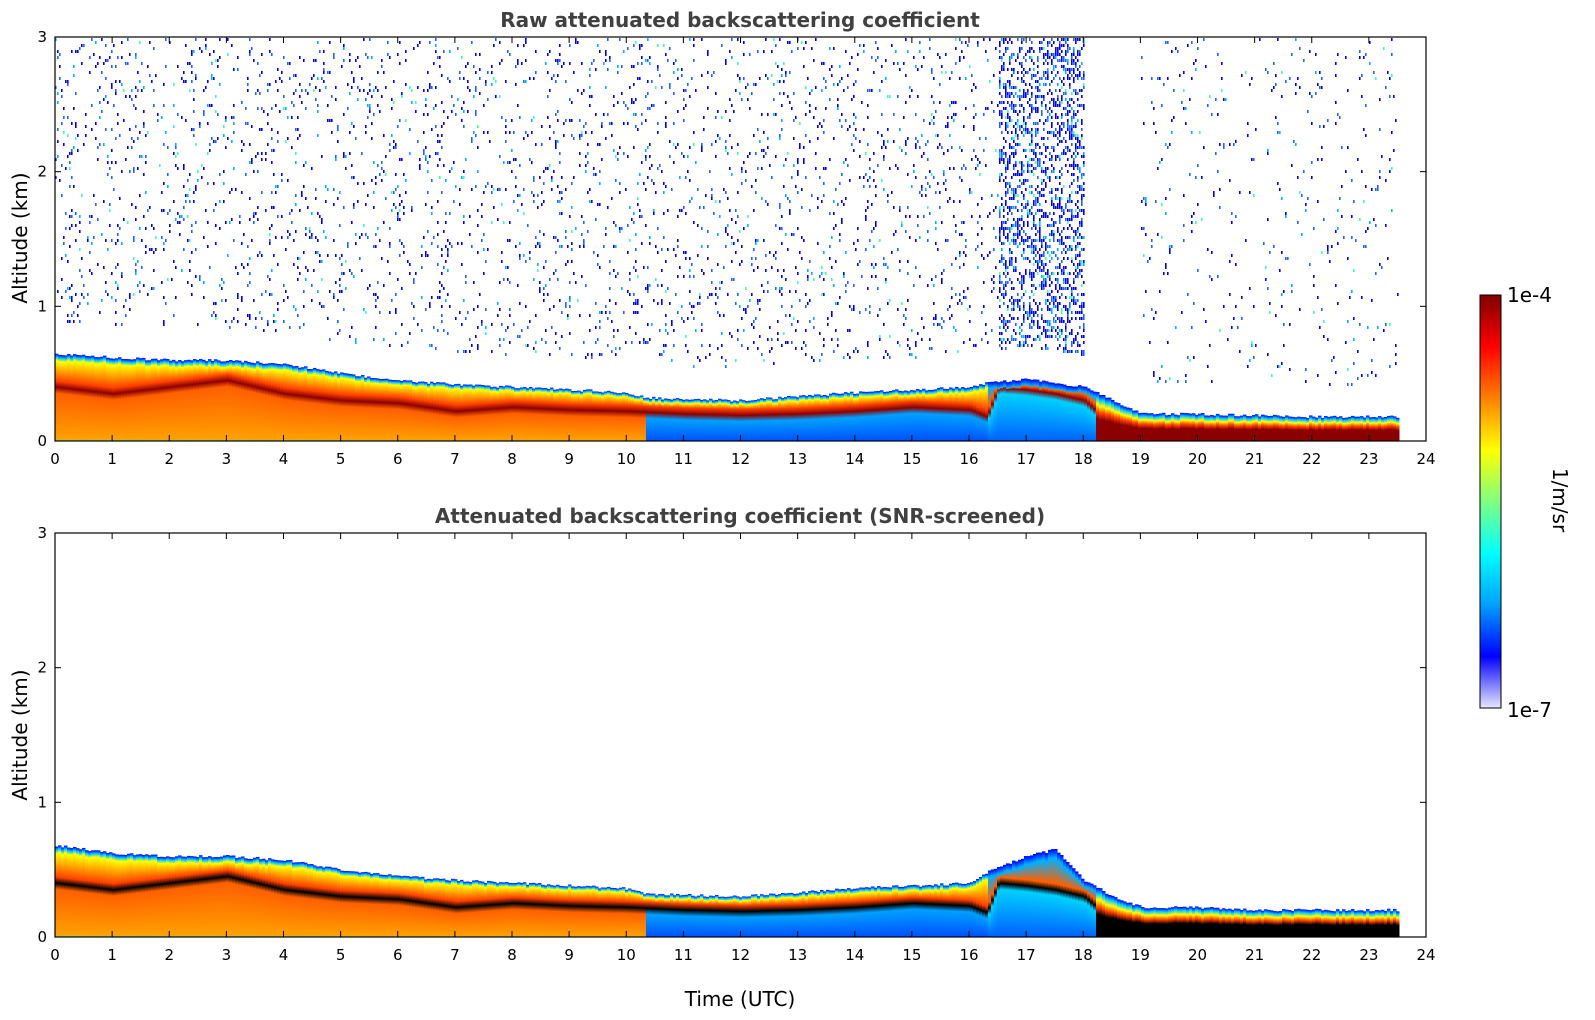 The height and width of the screenshot is (1020, 1595). Describe the element at coordinates (1529, 710) in the screenshot. I see `colorbar-min-label: 1e-7` at that location.